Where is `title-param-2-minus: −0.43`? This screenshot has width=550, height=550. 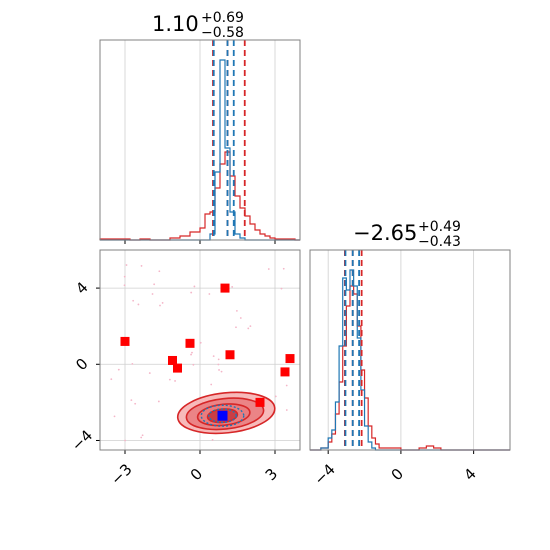 title-param-2-minus: −0.43 is located at coordinates (439, 242).